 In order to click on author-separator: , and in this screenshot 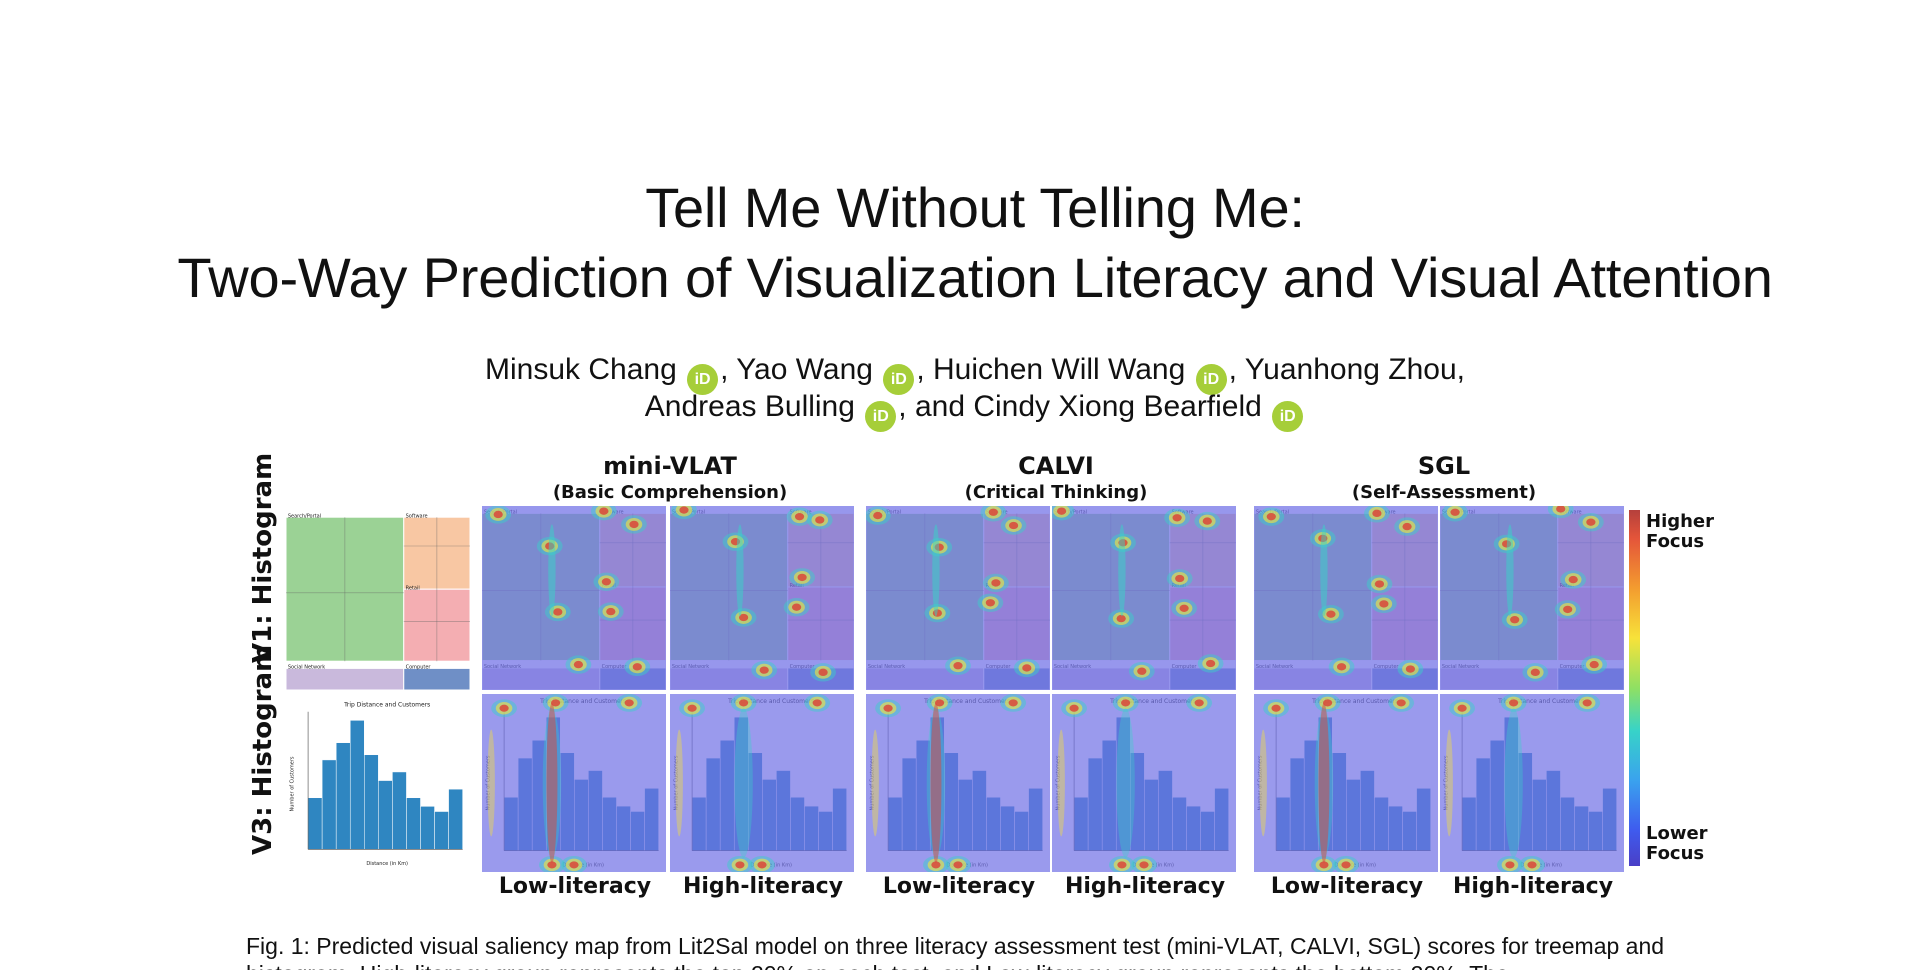, I will do `click(936, 406)`.